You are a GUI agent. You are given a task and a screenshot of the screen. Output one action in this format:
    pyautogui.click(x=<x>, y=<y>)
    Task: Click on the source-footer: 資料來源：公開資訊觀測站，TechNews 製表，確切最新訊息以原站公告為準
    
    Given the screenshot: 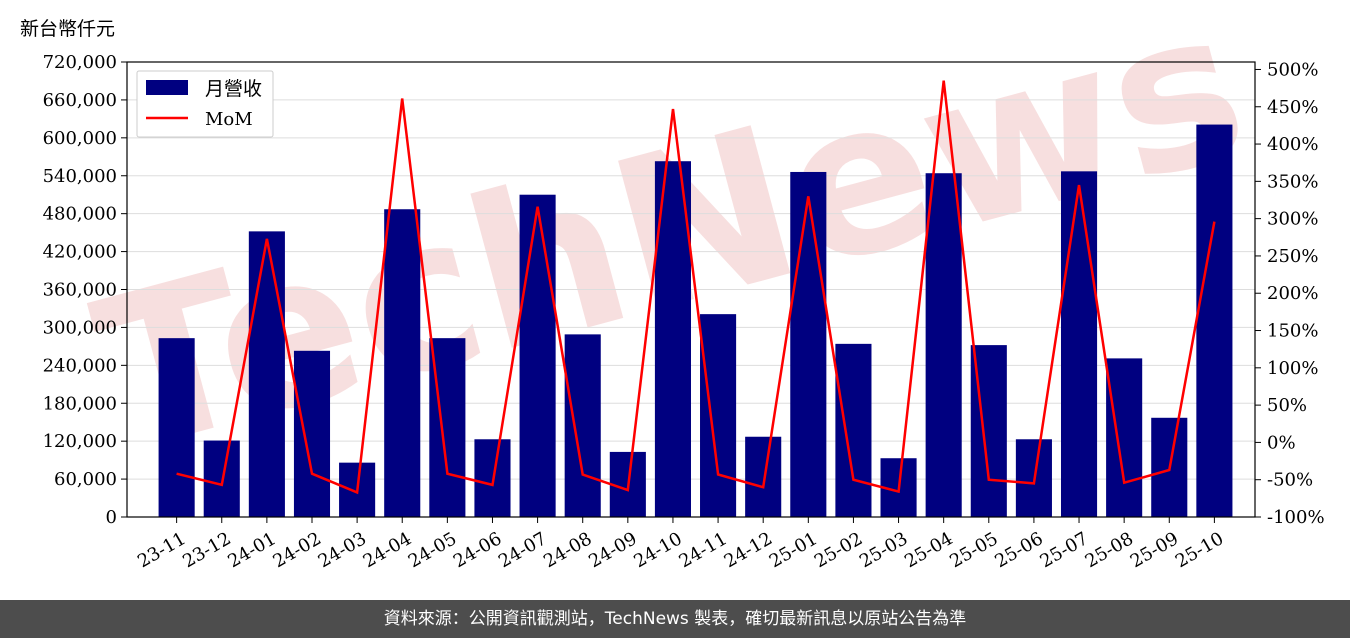 What is the action you would take?
    pyautogui.click(x=675, y=619)
    